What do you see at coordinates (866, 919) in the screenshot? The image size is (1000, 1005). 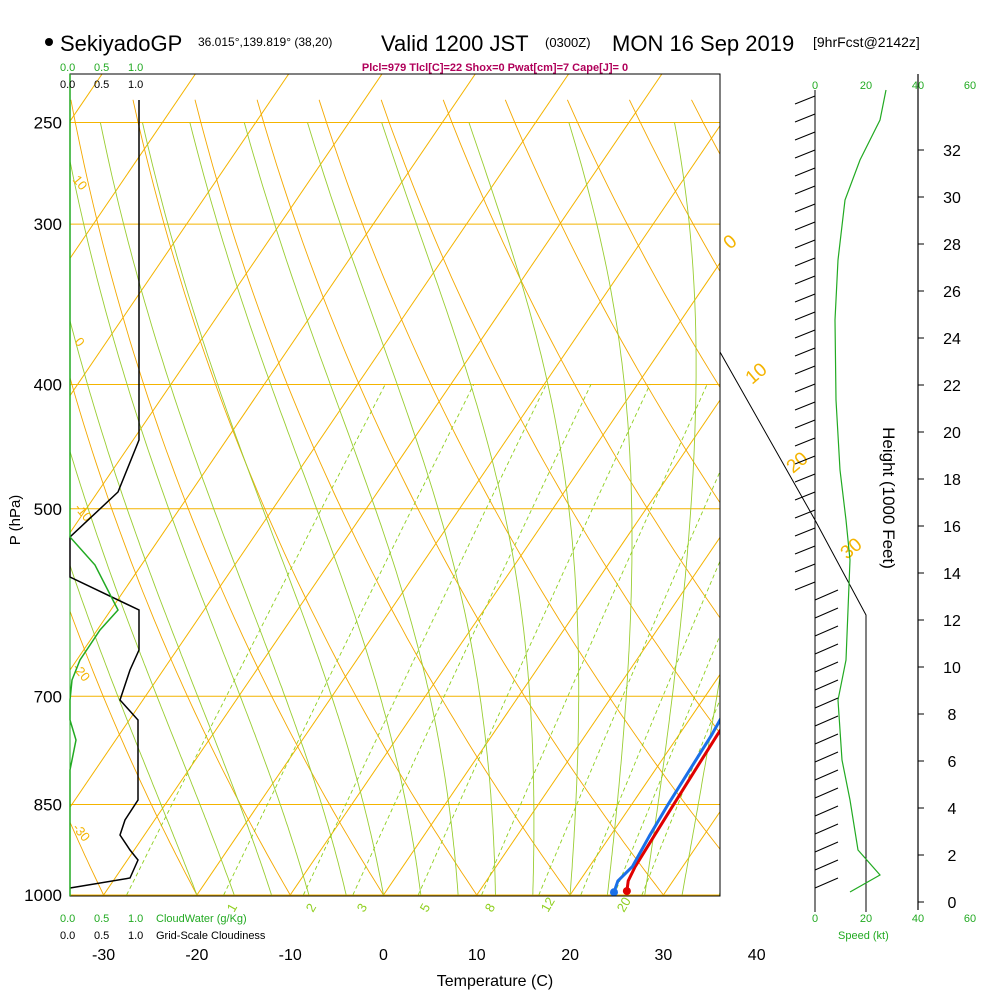 I see `wind-scale-bottom-1: 20` at bounding box center [866, 919].